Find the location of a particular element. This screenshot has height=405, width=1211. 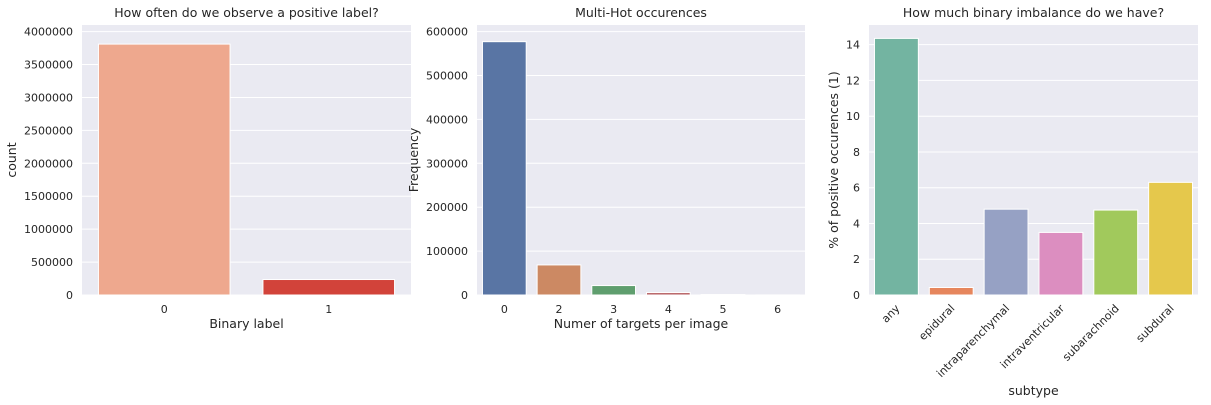

y-tick-label: 2 is located at coordinates (856, 259).